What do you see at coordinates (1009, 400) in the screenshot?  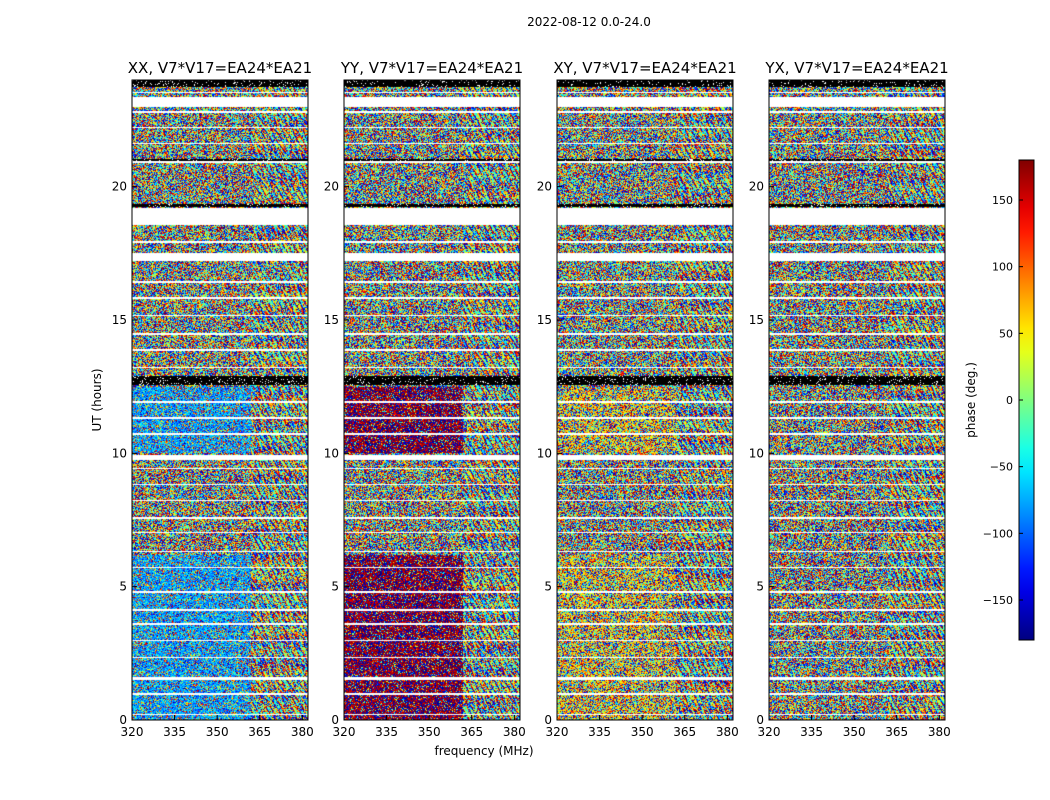 I see `colorbar-tick-label: 0` at bounding box center [1009, 400].